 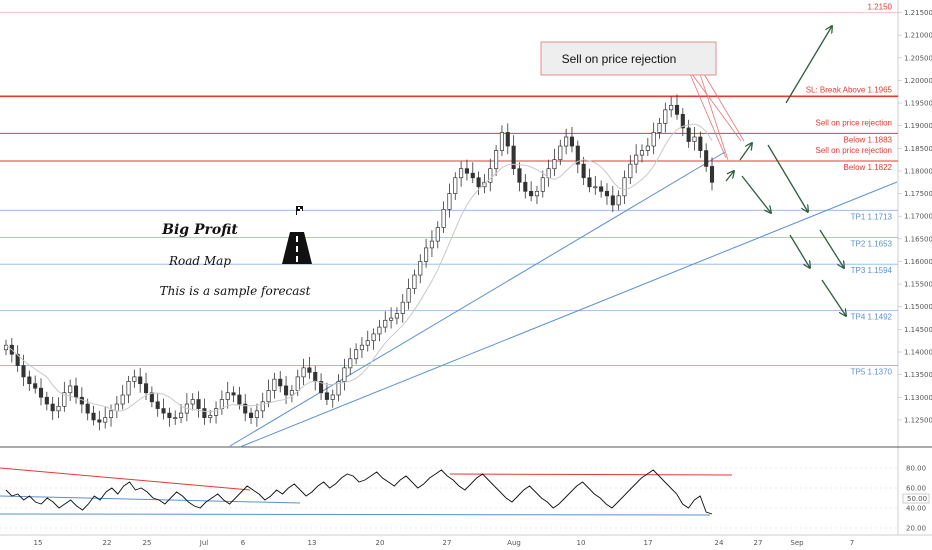 What do you see at coordinates (380, 543) in the screenshot?
I see `x-tick-label: 20` at bounding box center [380, 543].